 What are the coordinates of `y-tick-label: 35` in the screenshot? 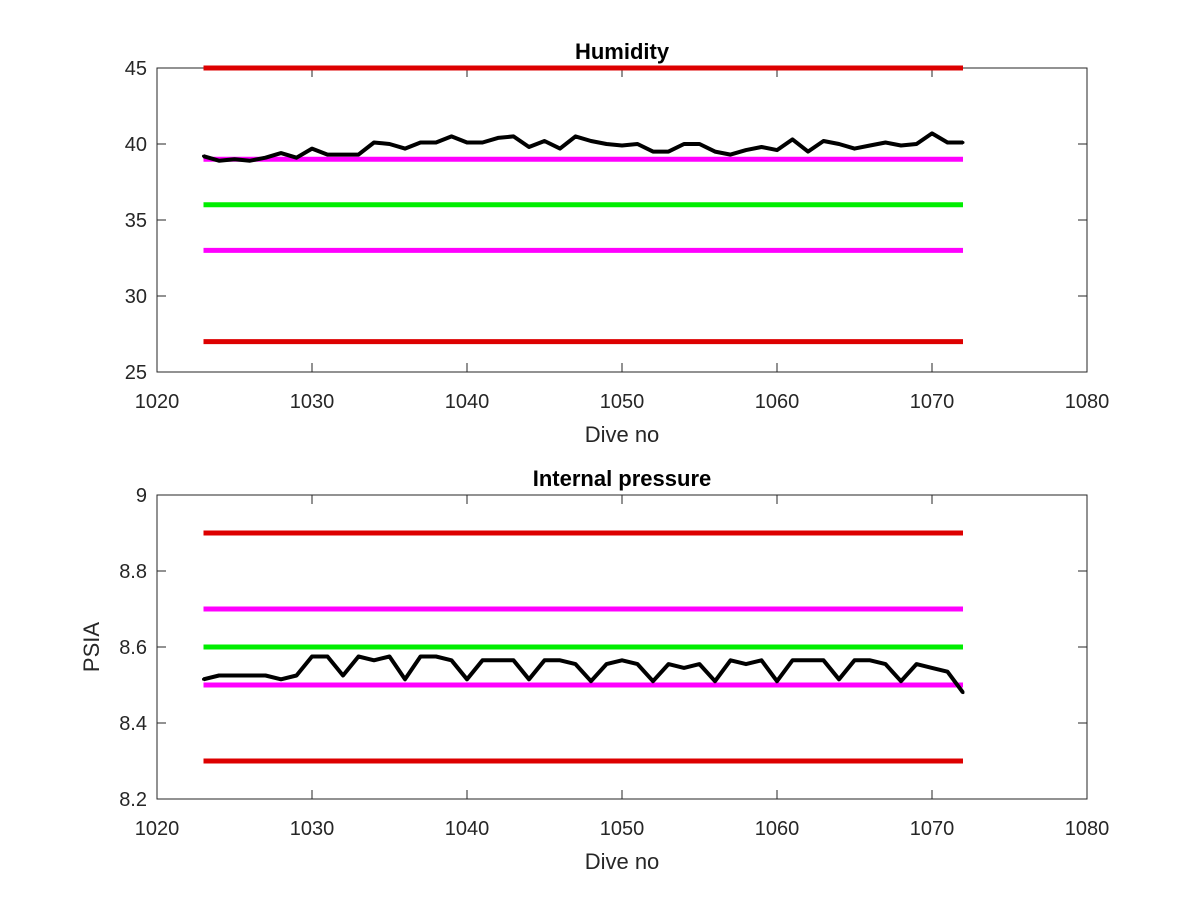 It's located at (136, 221).